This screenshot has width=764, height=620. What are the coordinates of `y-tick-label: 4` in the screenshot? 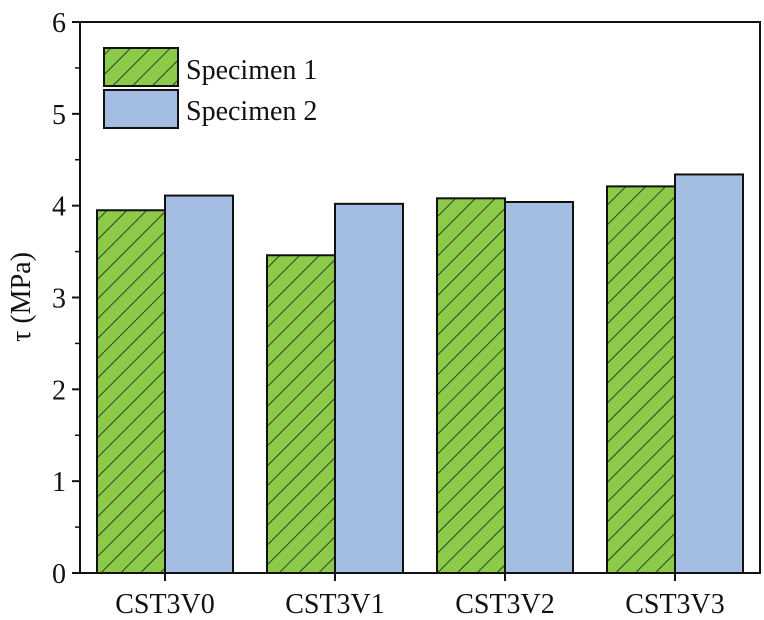 It's located at (59, 207).